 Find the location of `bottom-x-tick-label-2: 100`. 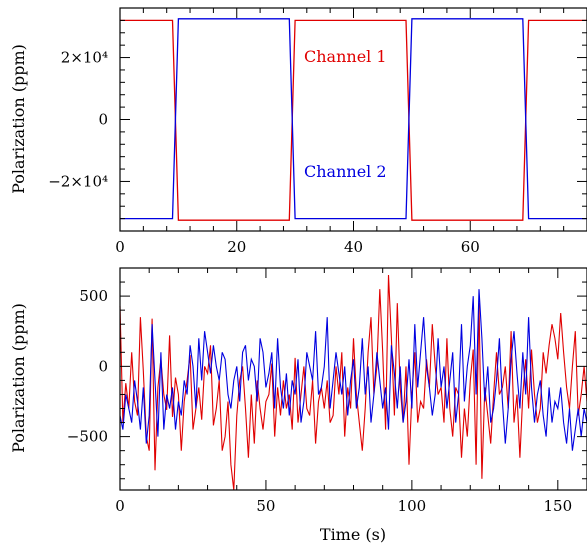

bottom-x-tick-label-2: 100 is located at coordinates (412, 506).